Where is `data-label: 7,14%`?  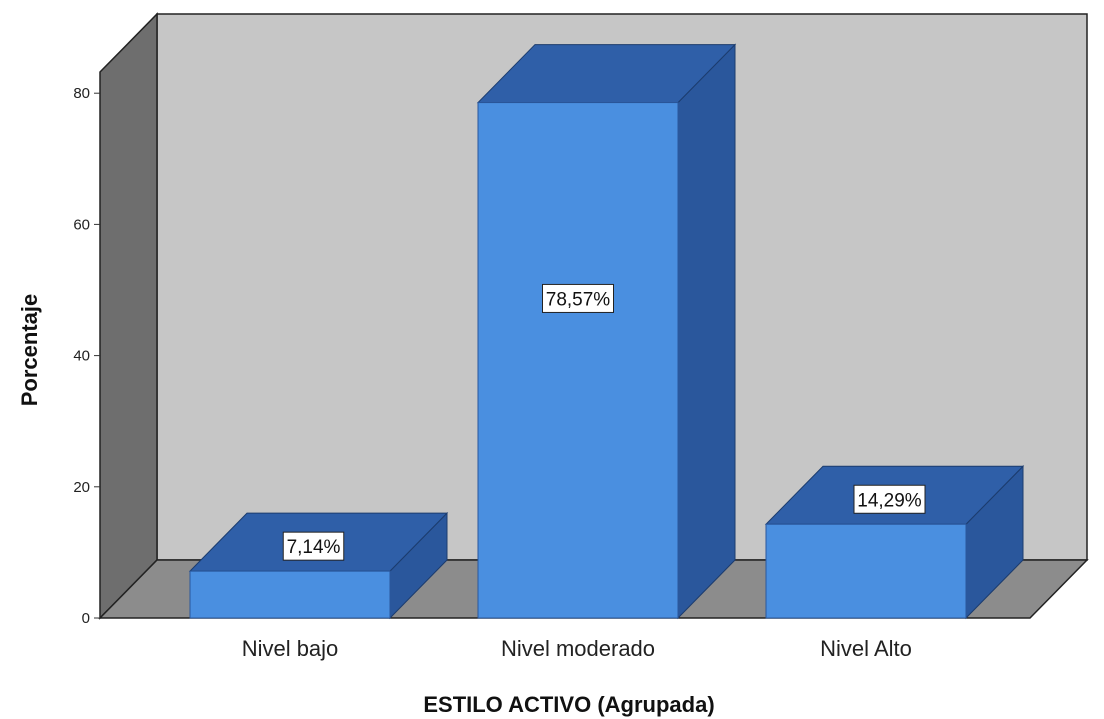
data-label: 7,14% is located at coordinates (313, 546).